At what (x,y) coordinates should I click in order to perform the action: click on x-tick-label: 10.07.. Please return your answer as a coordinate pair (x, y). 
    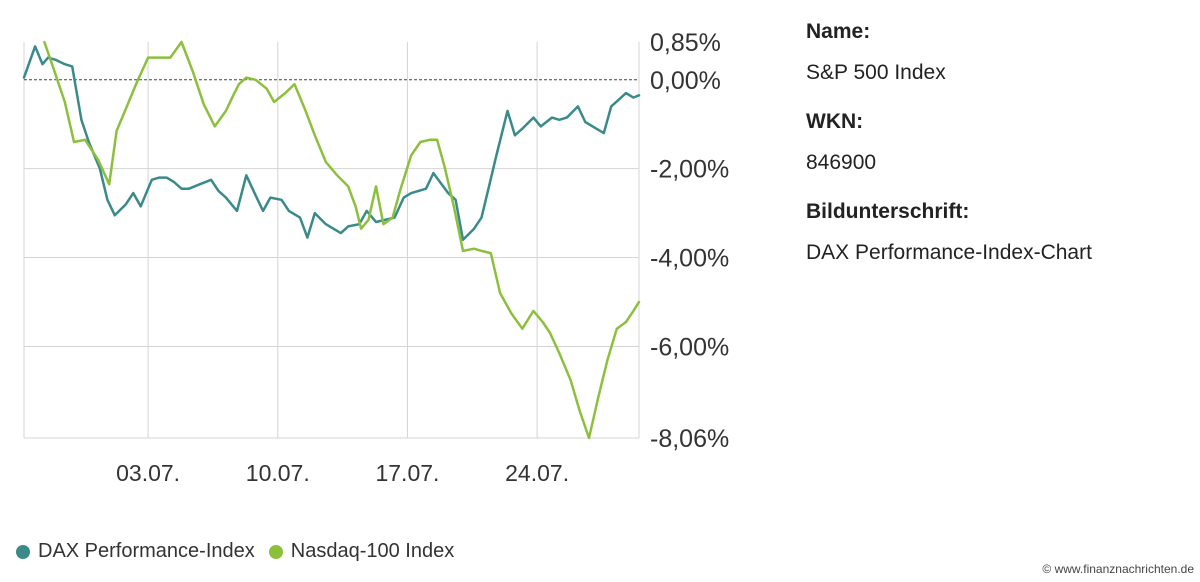
    Looking at the image, I should click on (278, 473).